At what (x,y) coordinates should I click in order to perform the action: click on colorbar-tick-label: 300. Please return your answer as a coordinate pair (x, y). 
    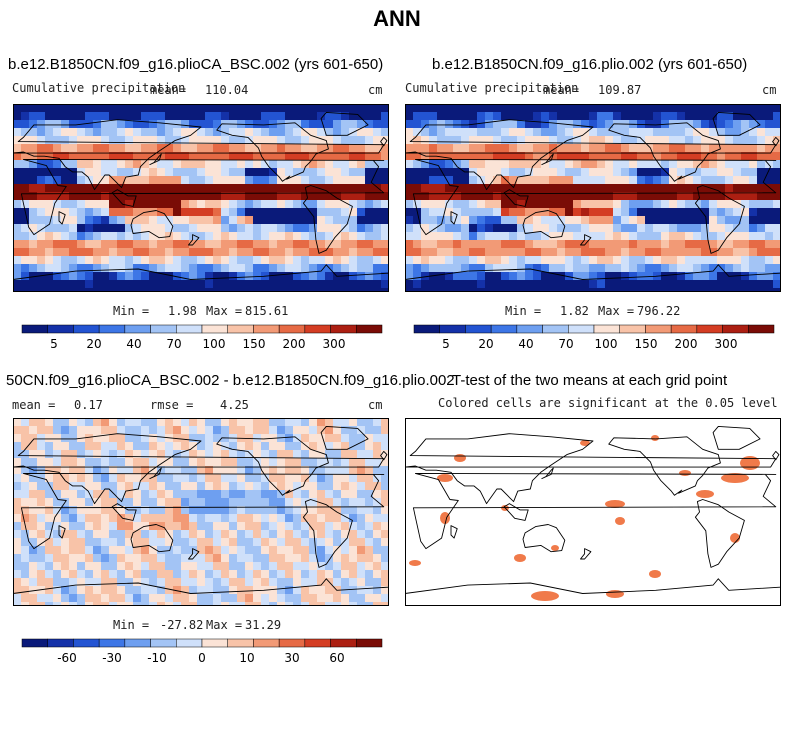
    Looking at the image, I should click on (334, 344).